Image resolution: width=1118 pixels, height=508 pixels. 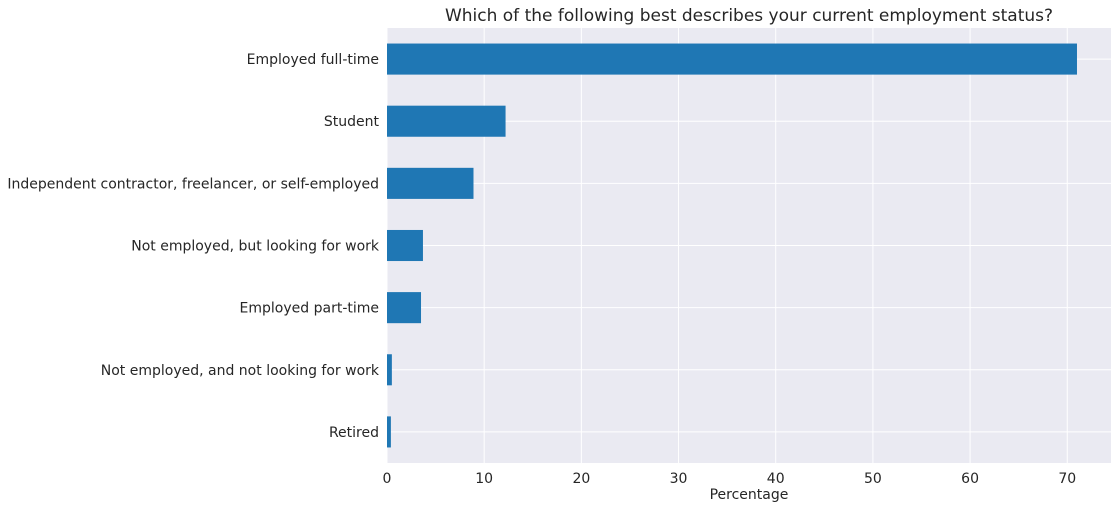 What do you see at coordinates (581, 479) in the screenshot?
I see `x-tick-label: 20` at bounding box center [581, 479].